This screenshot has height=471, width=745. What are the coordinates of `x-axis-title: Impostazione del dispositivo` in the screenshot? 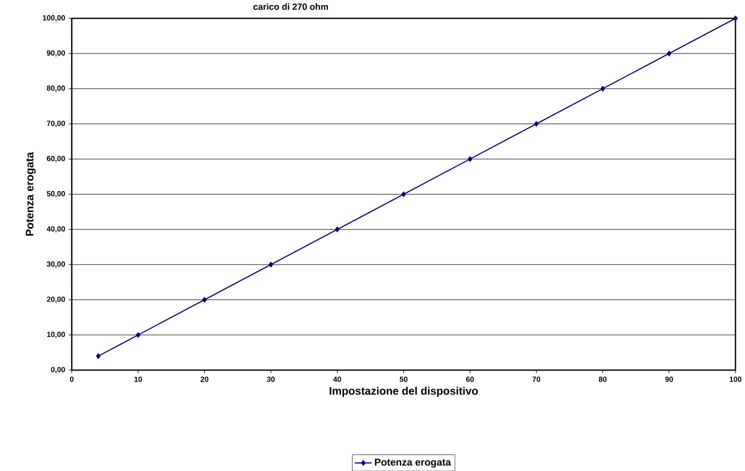 It's located at (404, 391).